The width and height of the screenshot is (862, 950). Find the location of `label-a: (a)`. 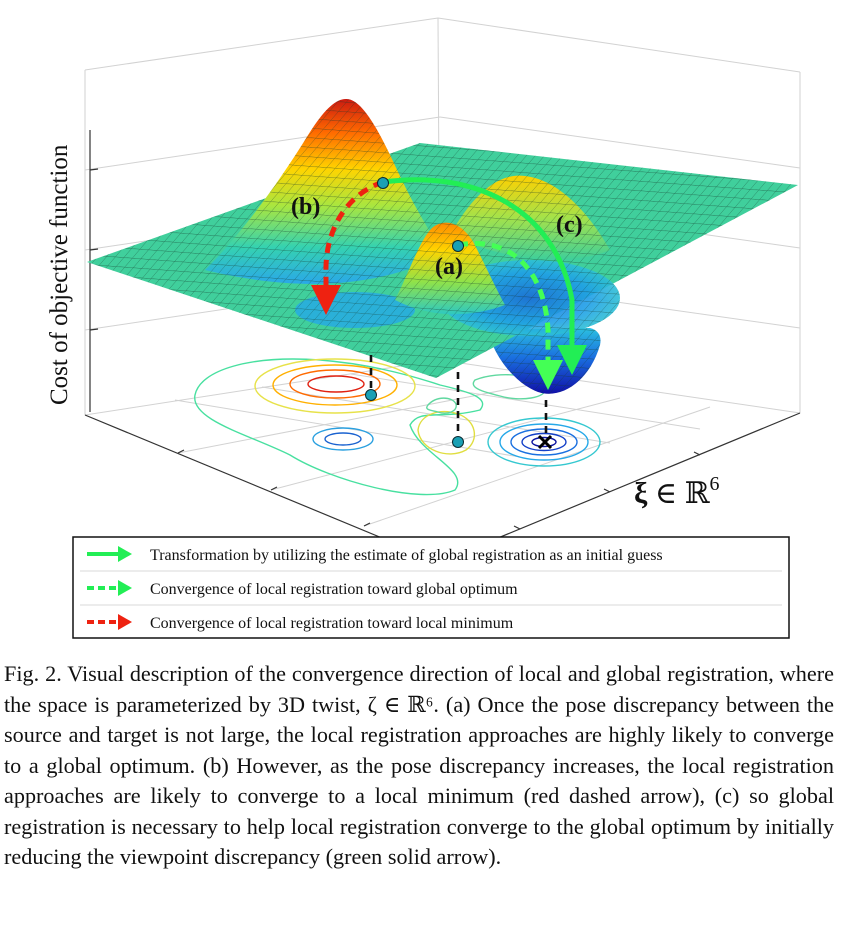

label-a: (a) is located at coordinates (449, 267).